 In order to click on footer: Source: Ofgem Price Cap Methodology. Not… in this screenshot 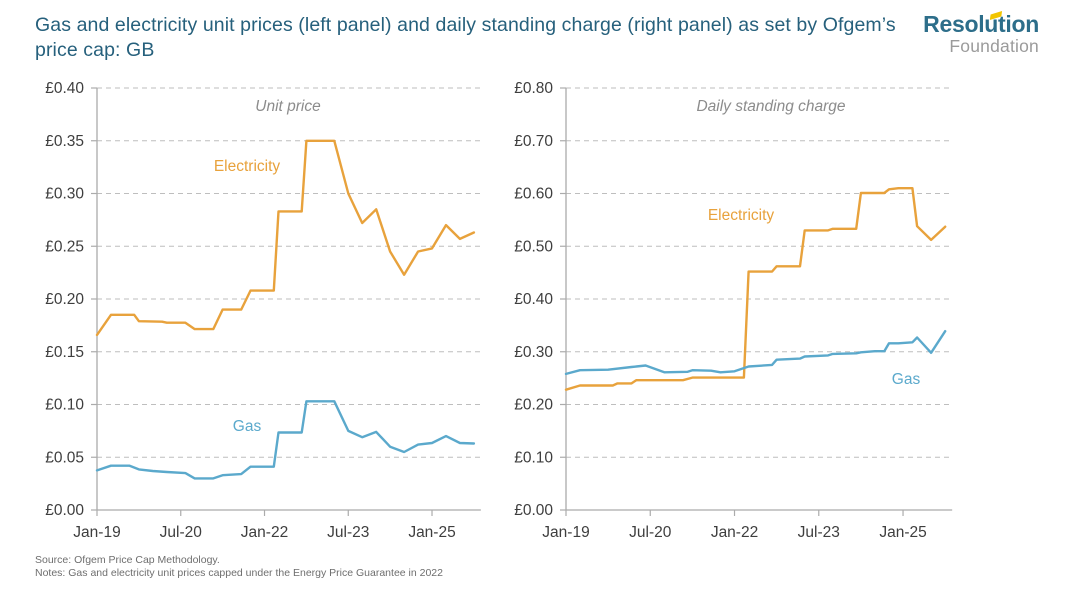, I will do `click(239, 567)`.